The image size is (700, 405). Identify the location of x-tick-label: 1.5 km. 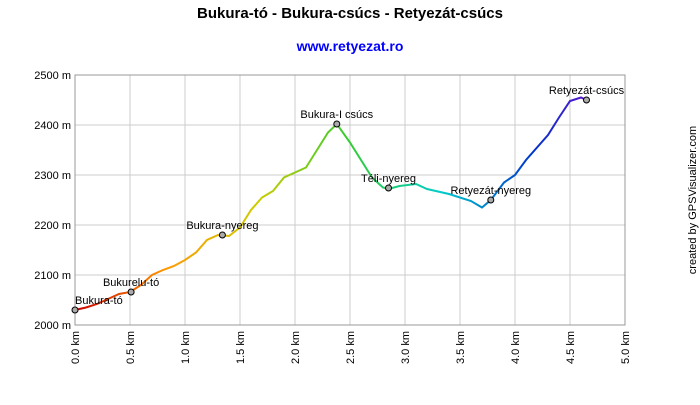
(241, 347).